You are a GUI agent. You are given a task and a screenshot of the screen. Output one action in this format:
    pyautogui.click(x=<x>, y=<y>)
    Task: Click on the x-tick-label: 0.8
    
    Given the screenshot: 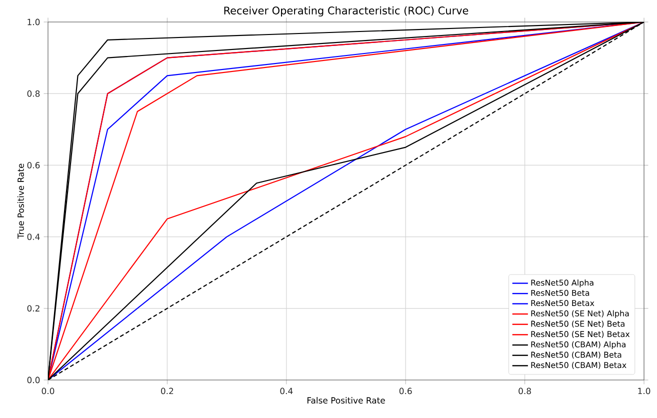 What is the action you would take?
    pyautogui.click(x=524, y=391)
    